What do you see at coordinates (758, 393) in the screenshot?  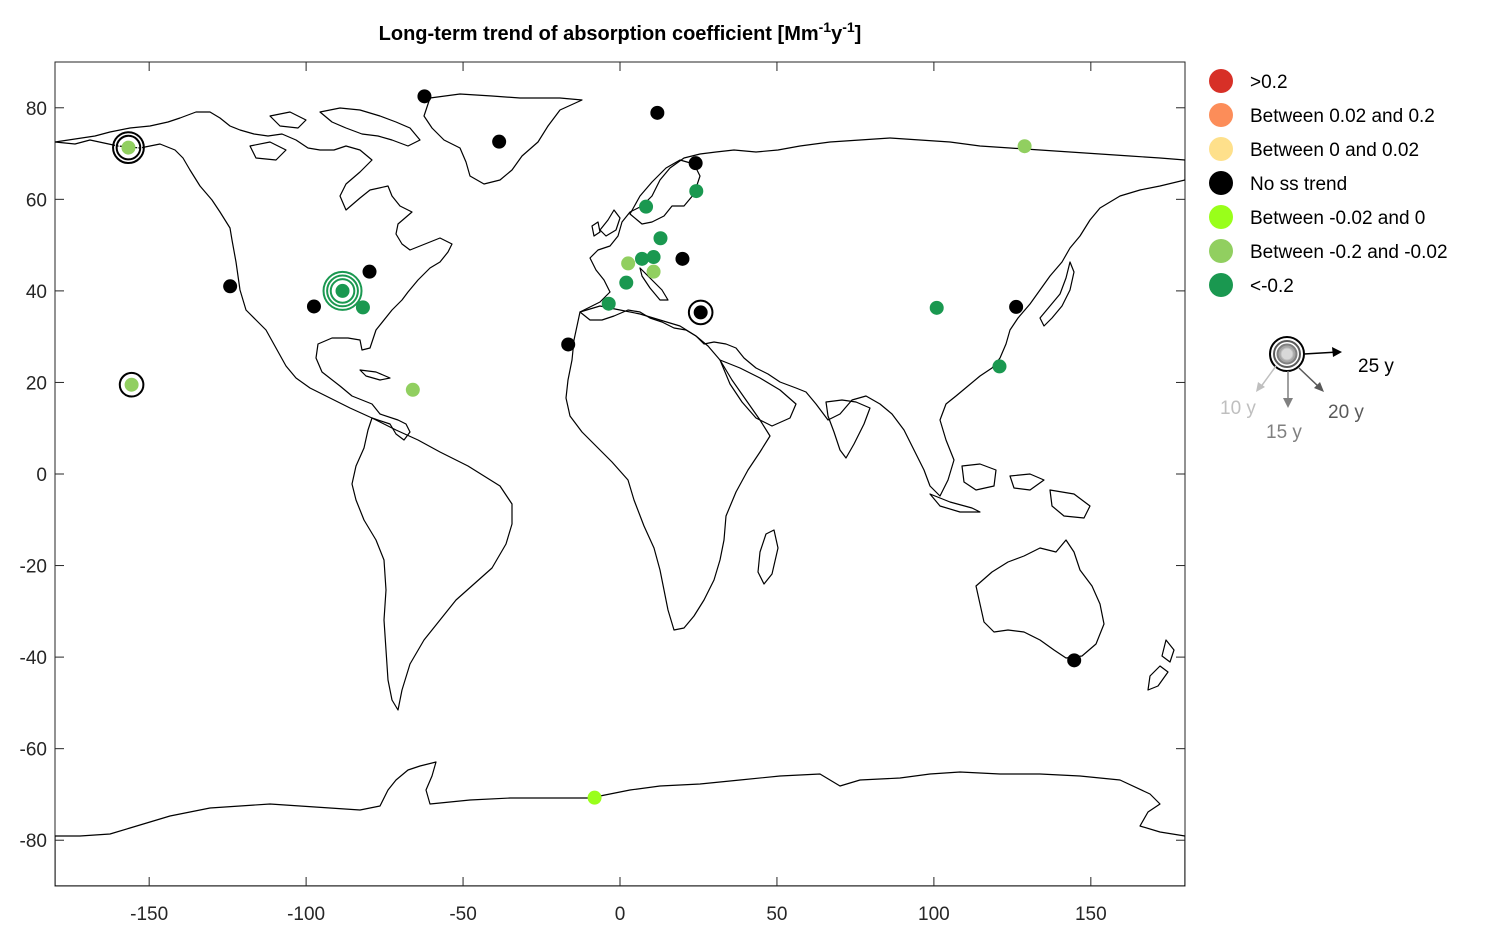 I see `coastline-arabia` at bounding box center [758, 393].